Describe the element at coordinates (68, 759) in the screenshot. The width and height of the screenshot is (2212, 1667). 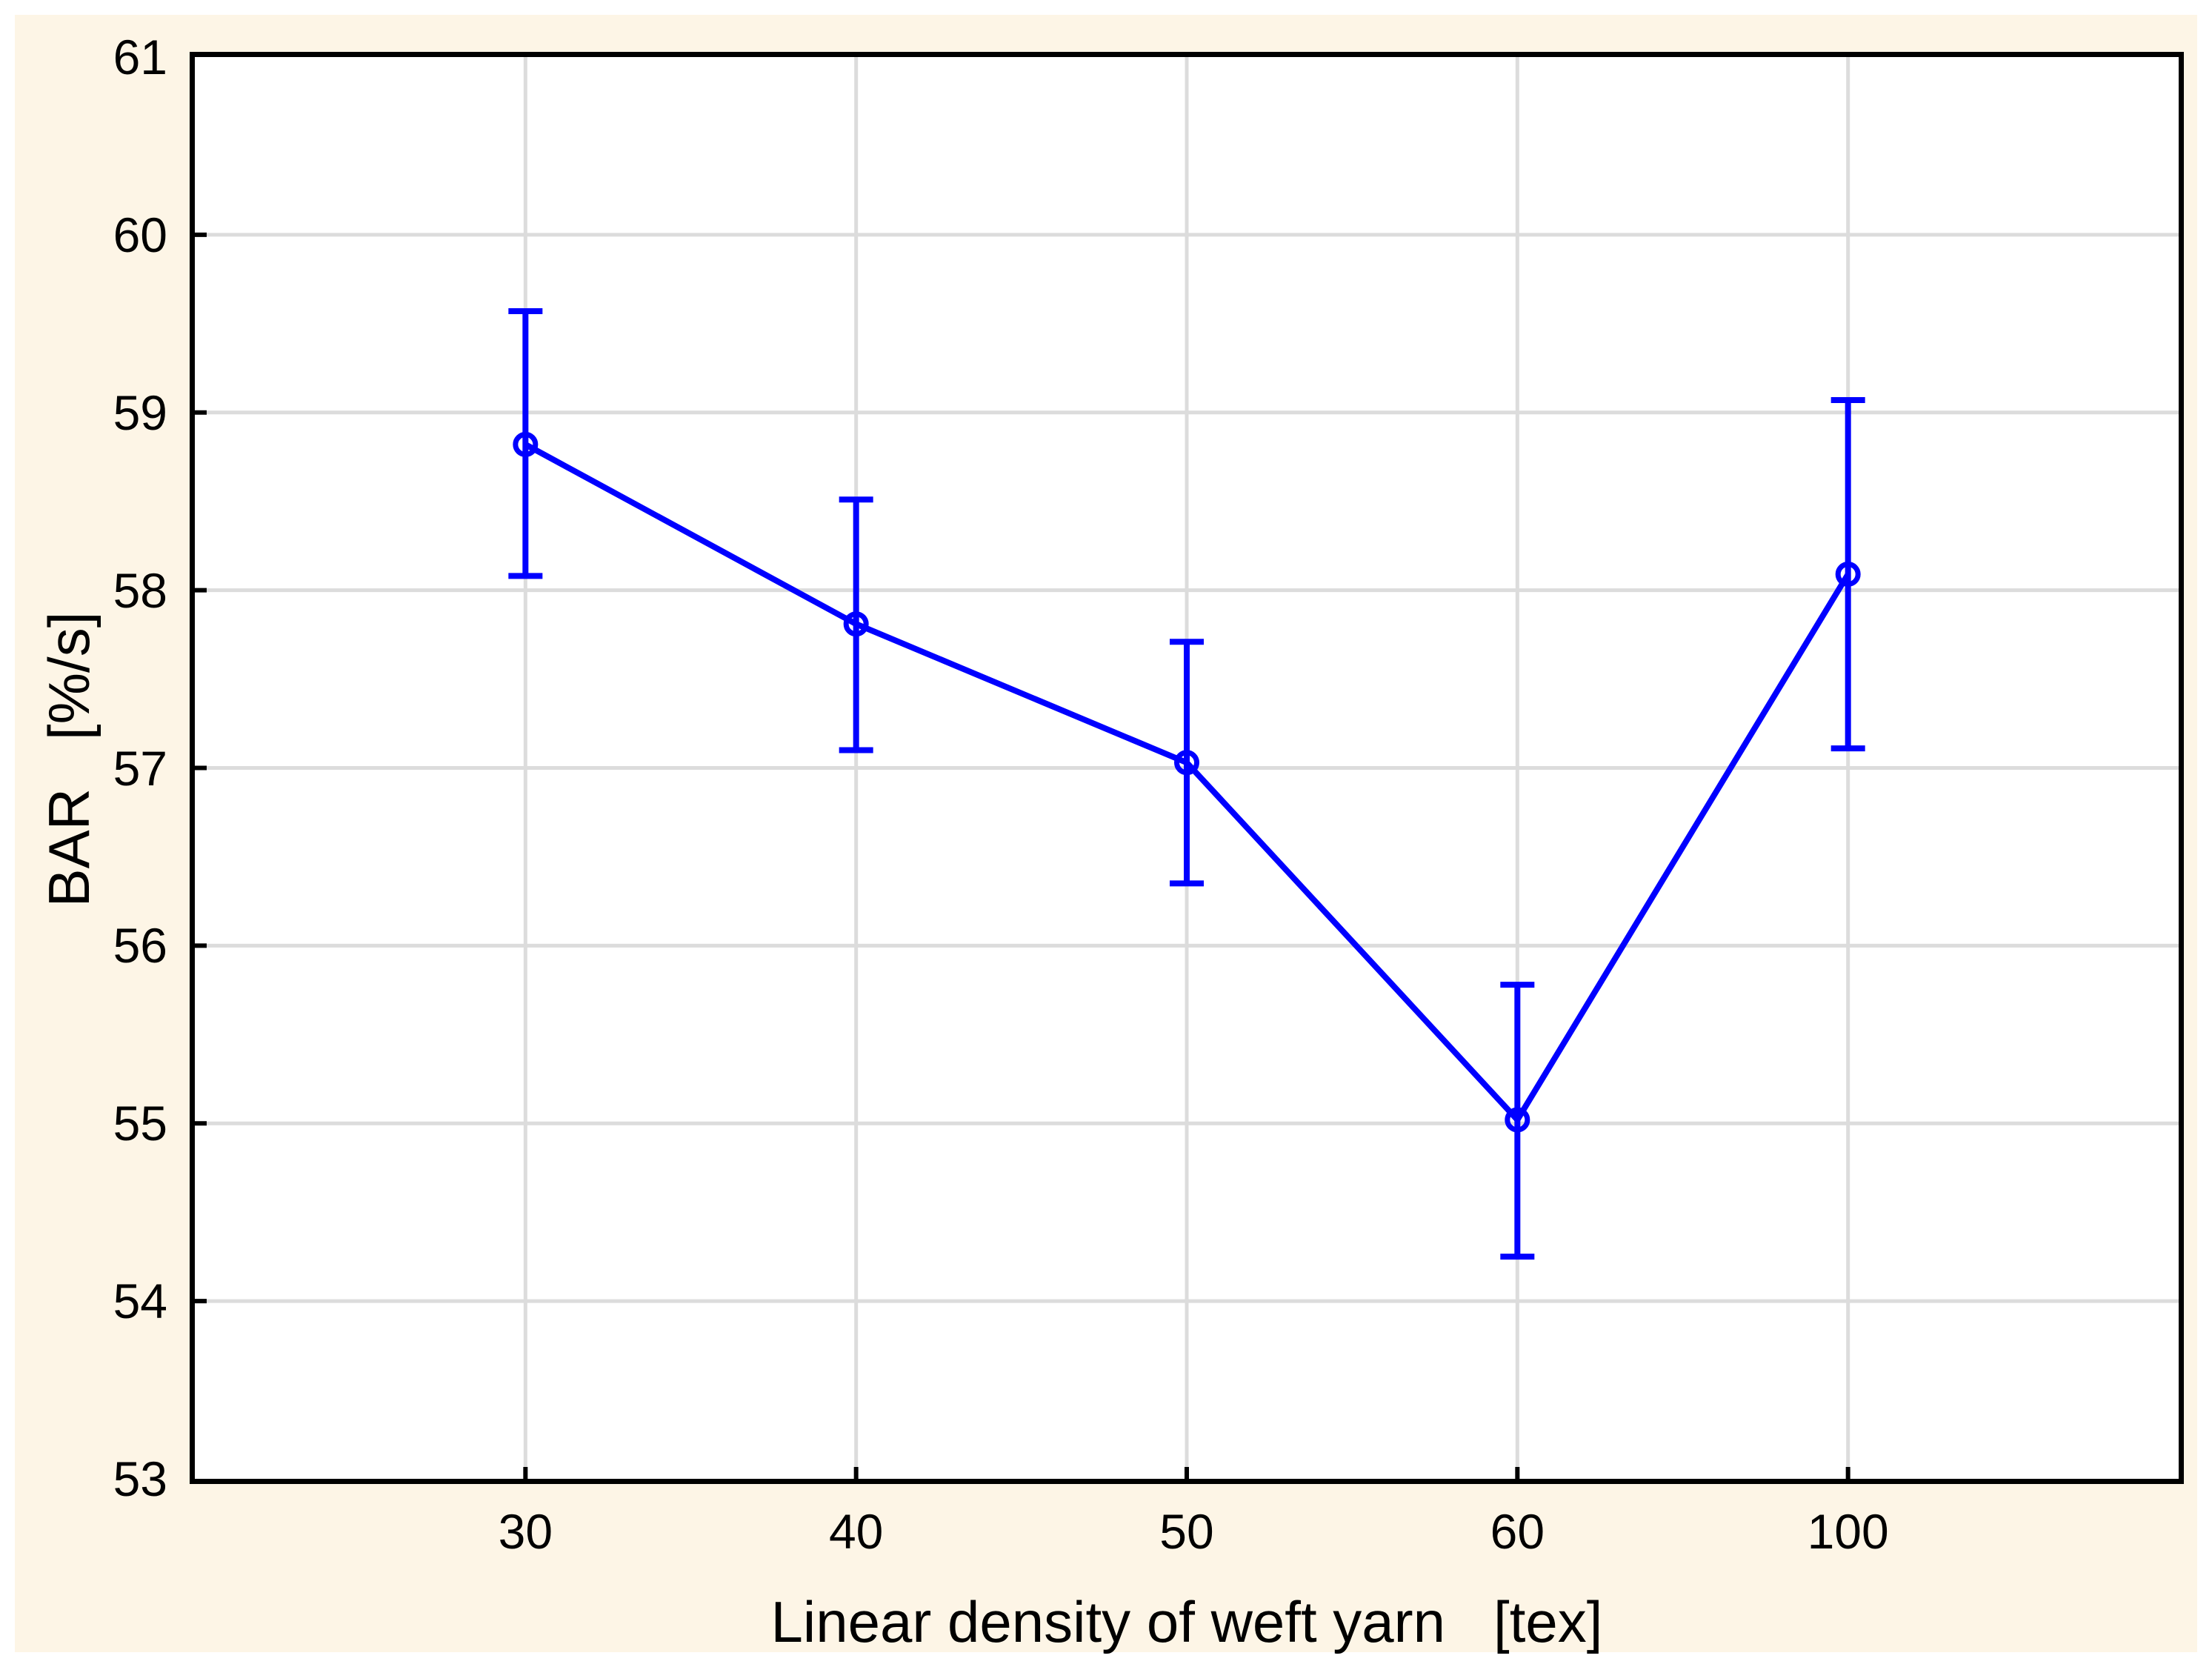
I see `y-axis-title: BAR [%/s]` at that location.